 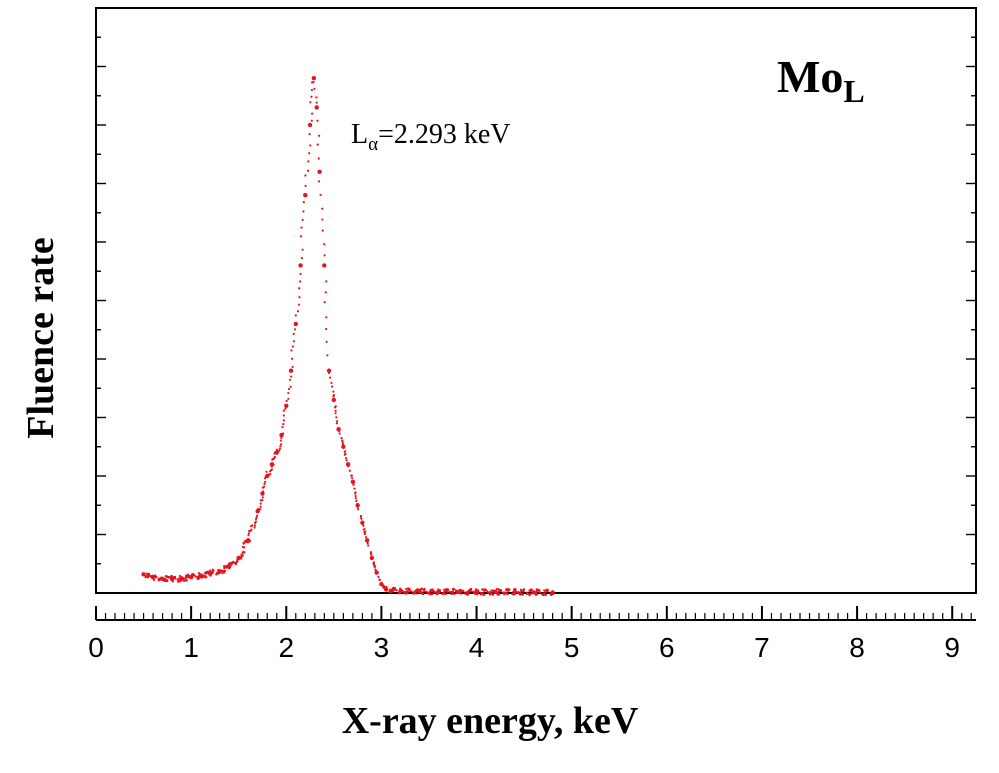 What do you see at coordinates (810, 76) in the screenshot?
I see `chart-title-main: Mo` at bounding box center [810, 76].